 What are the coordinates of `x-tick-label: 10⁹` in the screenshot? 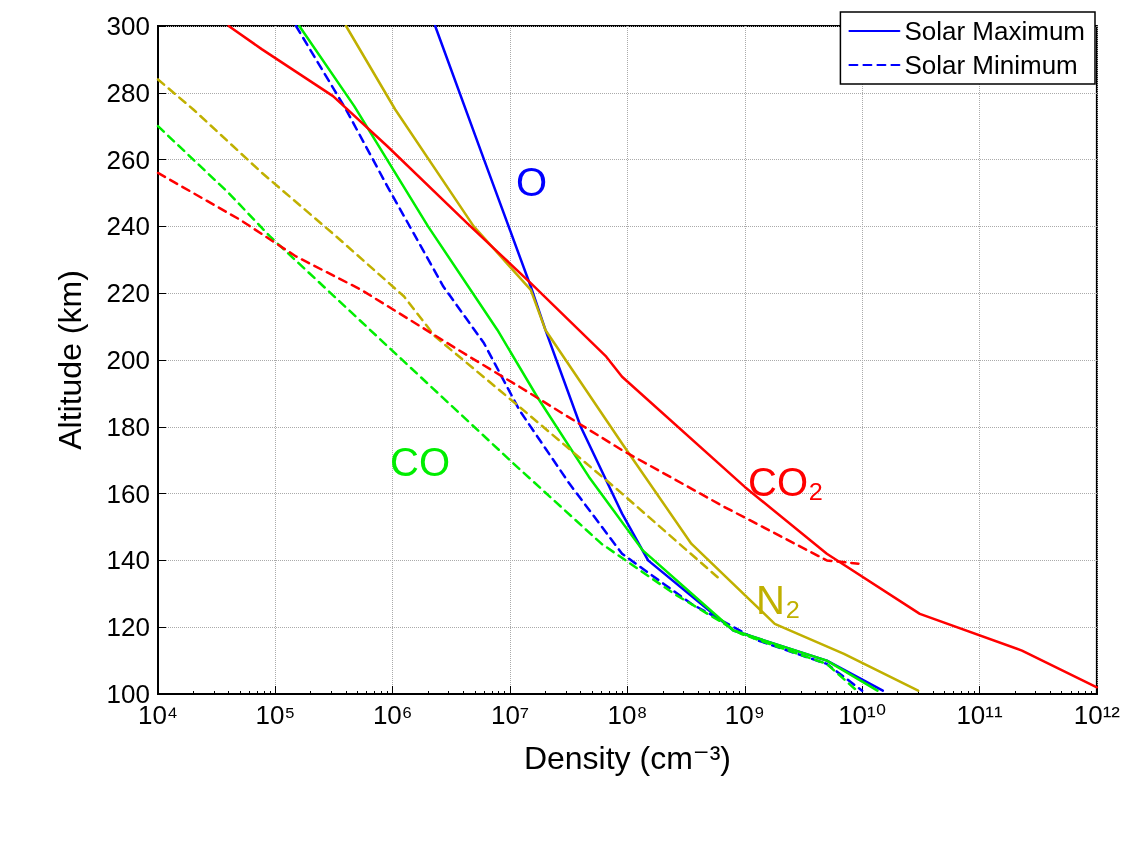 It's located at (744, 715).